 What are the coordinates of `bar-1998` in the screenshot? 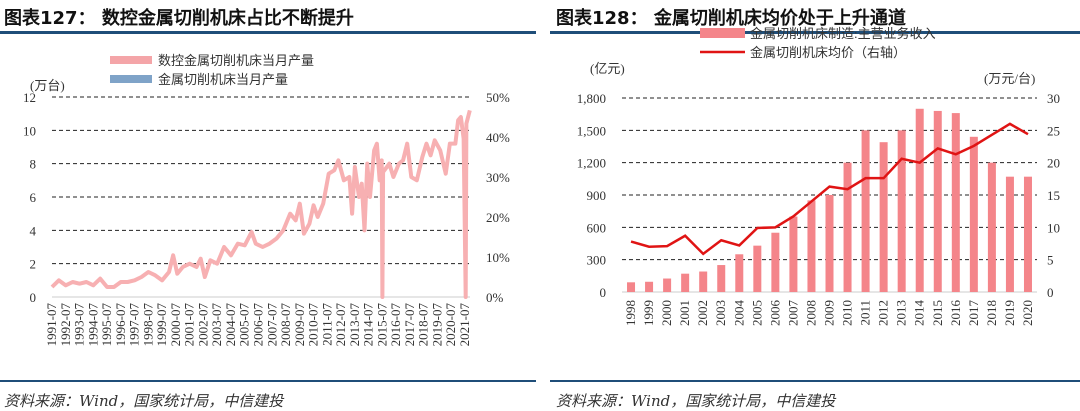 It's located at (631, 287).